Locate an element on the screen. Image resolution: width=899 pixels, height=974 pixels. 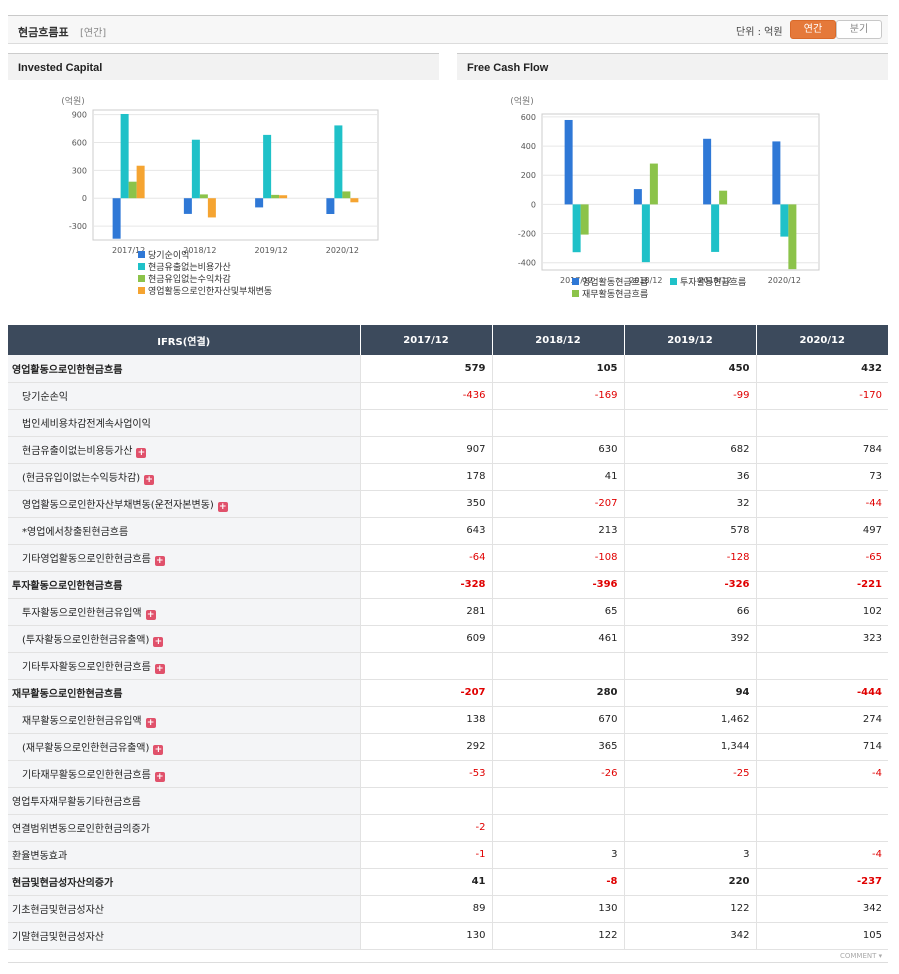
quarter-toggle-button: 분기 is located at coordinates (859, 29).